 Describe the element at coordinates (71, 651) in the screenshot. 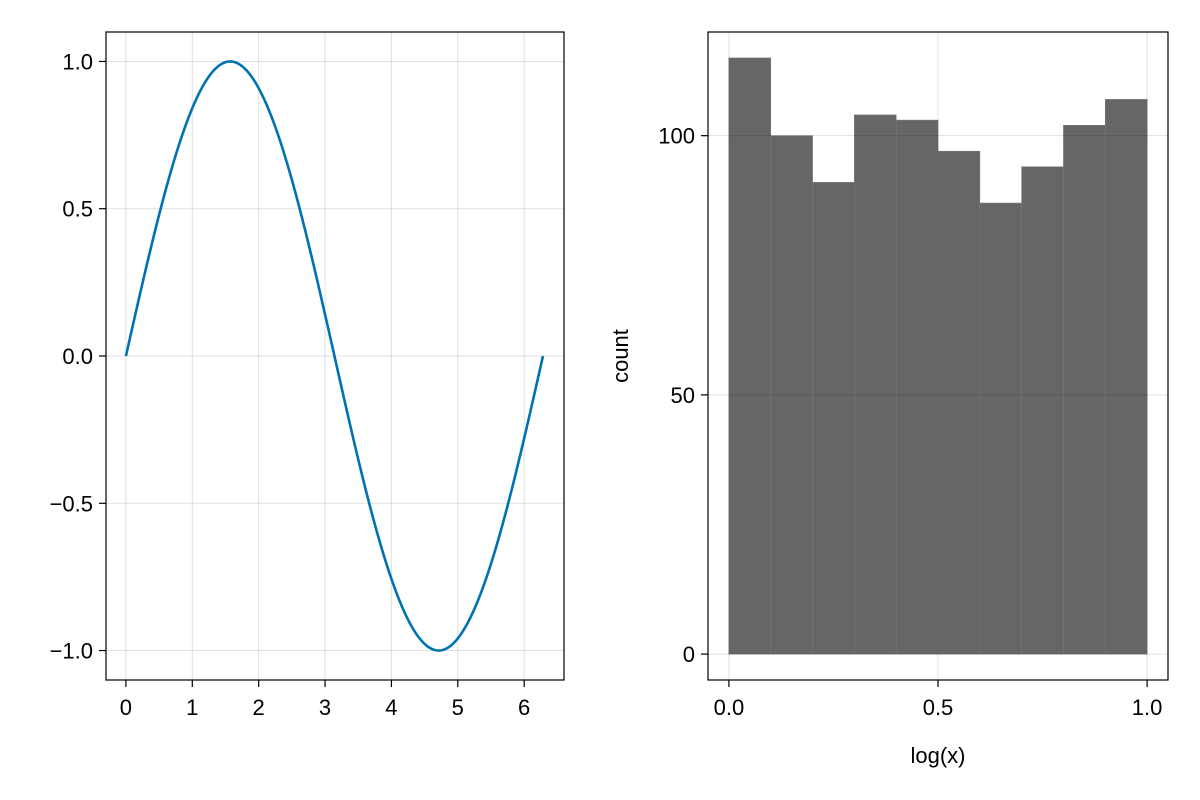

I see `line-plot-y-tick-label: −1.0` at that location.